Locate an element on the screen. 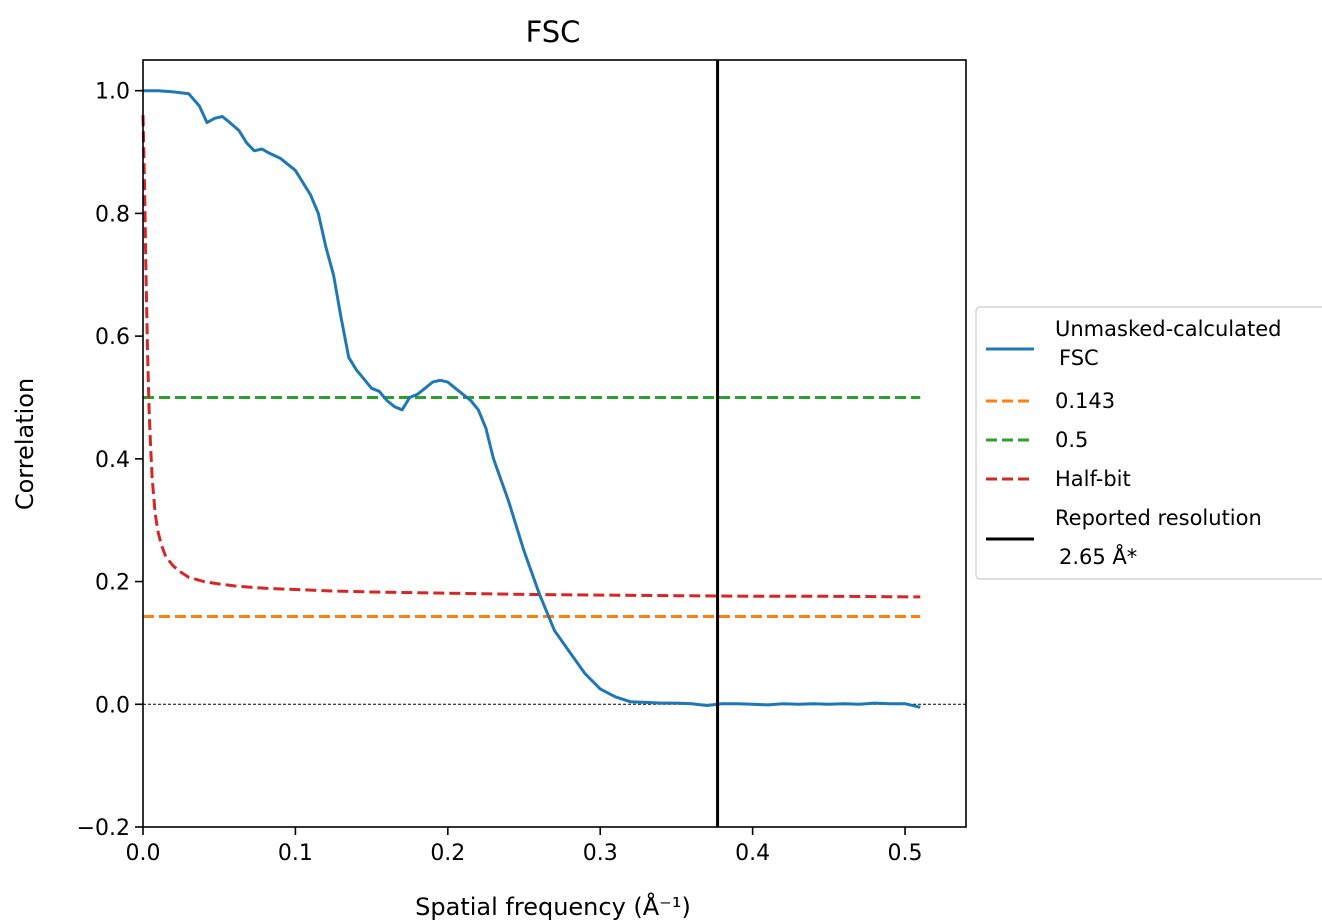  x-axis-label: Spatial frequency (Å⁻¹) is located at coordinates (553, 906).